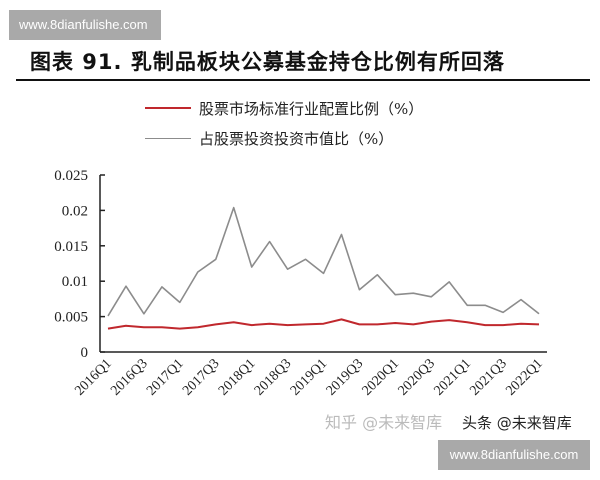 This screenshot has width=600, height=480. I want to click on x-tick-label: 2017Q1, so click(165, 377).